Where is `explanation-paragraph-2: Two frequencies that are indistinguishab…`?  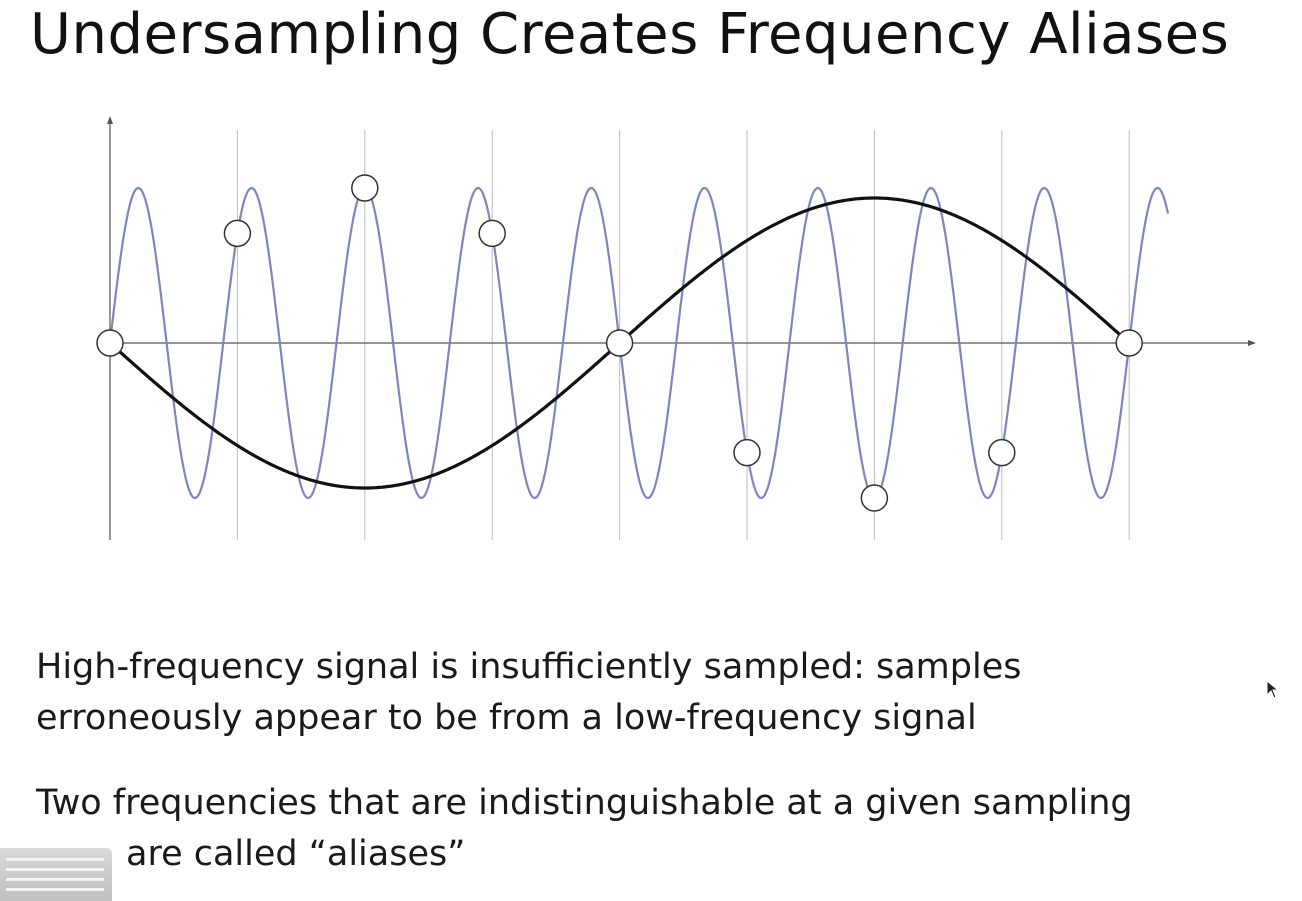
explanation-paragraph-2: Two frequencies that are indistinguishab… is located at coordinates (584, 829).